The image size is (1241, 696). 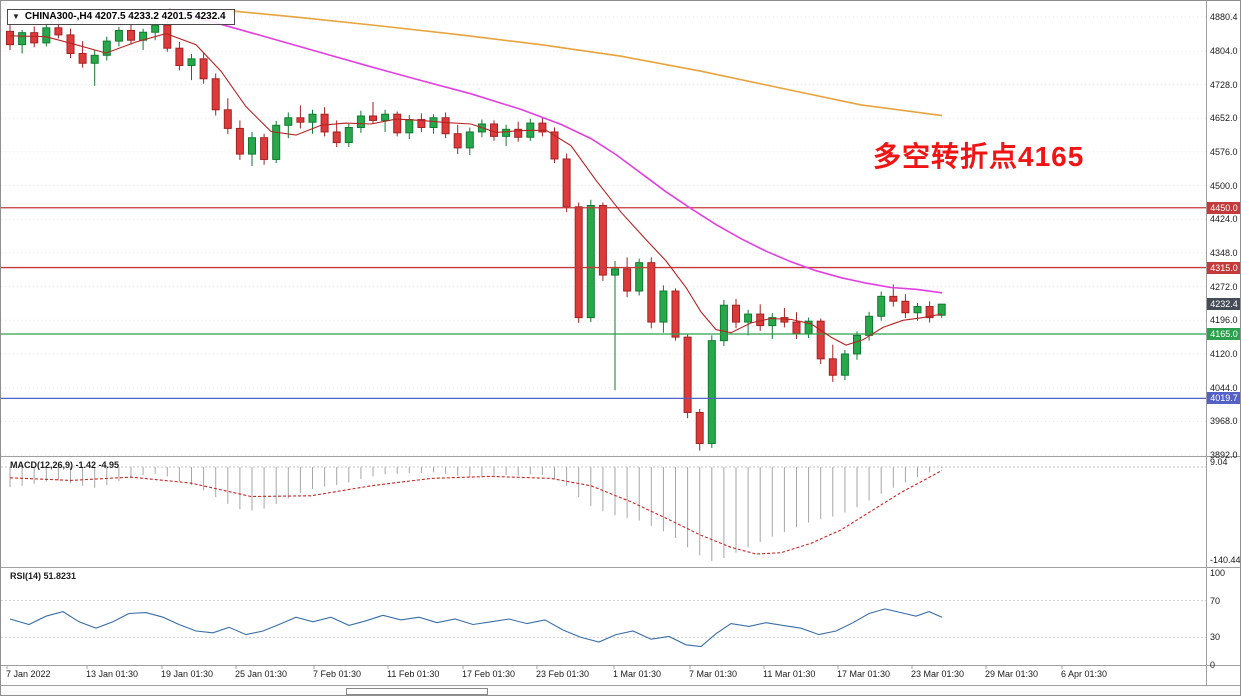 What do you see at coordinates (28, 674) in the screenshot?
I see `time-label: 7 Jan 2022` at bounding box center [28, 674].